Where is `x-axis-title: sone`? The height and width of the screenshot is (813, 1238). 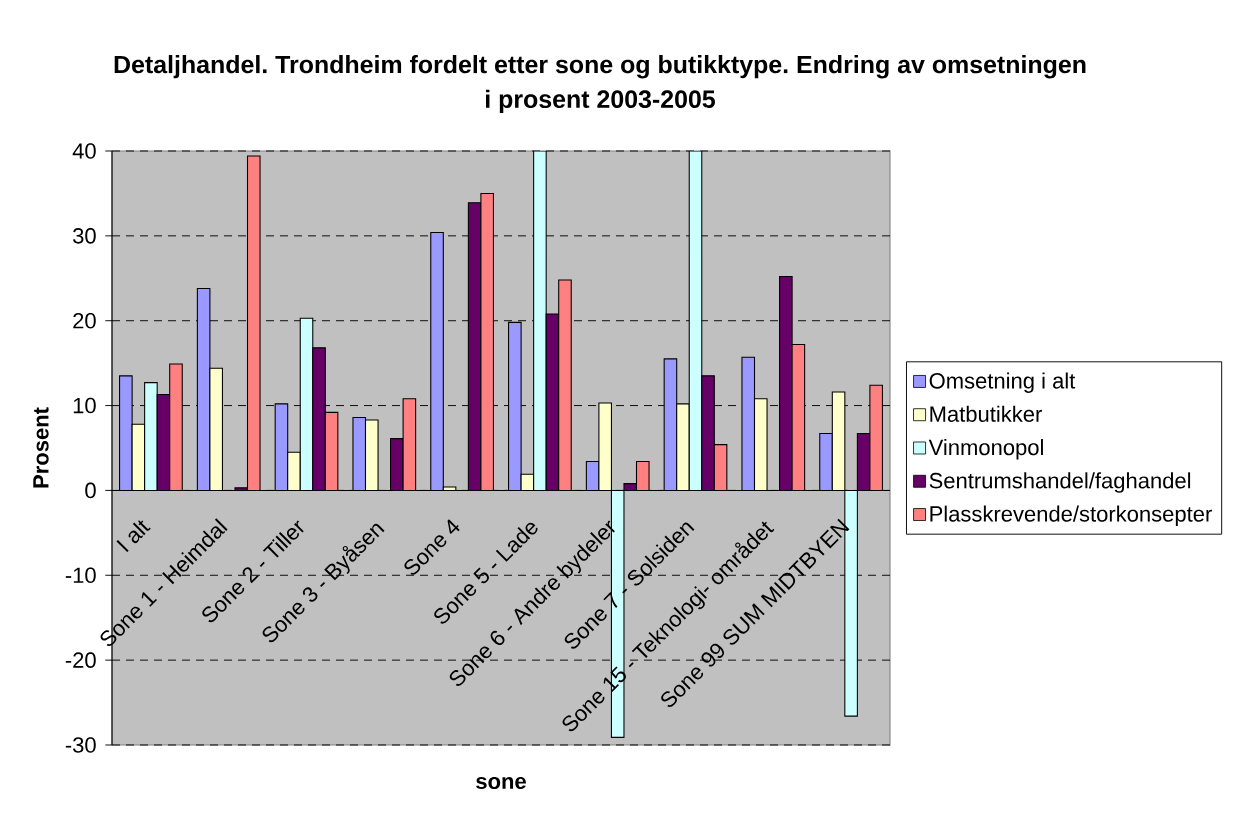 x-axis-title: sone is located at coordinates (501, 783).